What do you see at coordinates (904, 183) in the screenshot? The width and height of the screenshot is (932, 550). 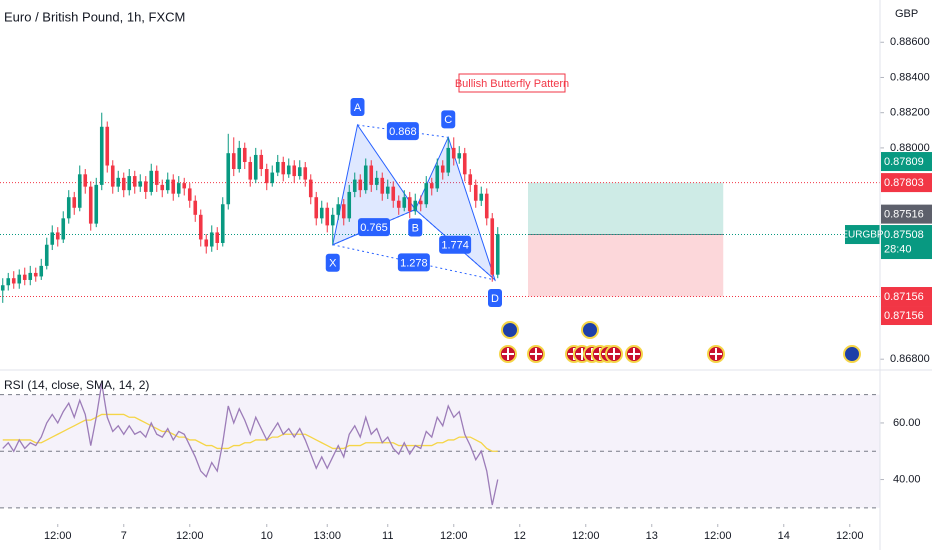 I see `price-label: 0.87803` at bounding box center [904, 183].